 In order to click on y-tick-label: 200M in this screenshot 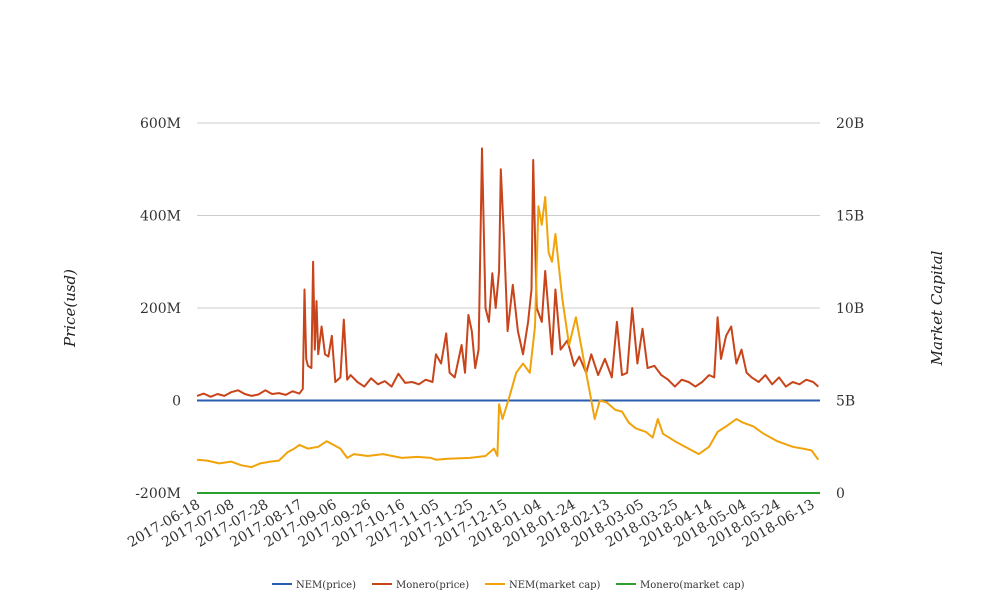, I will do `click(160, 309)`.